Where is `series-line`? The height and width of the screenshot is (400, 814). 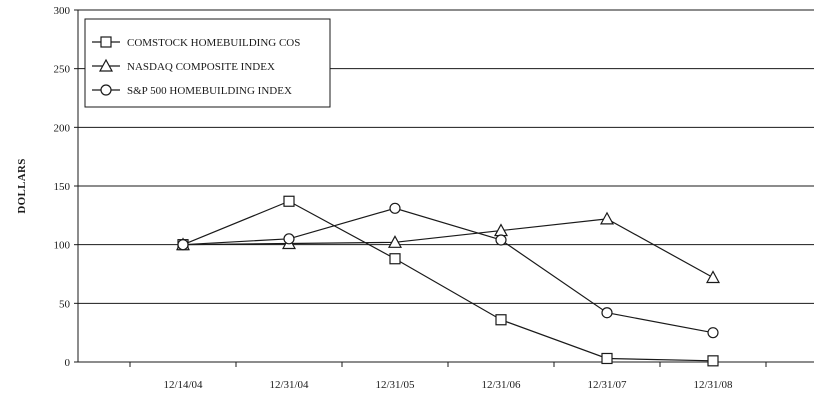
series-line is located at coordinates (448, 248).